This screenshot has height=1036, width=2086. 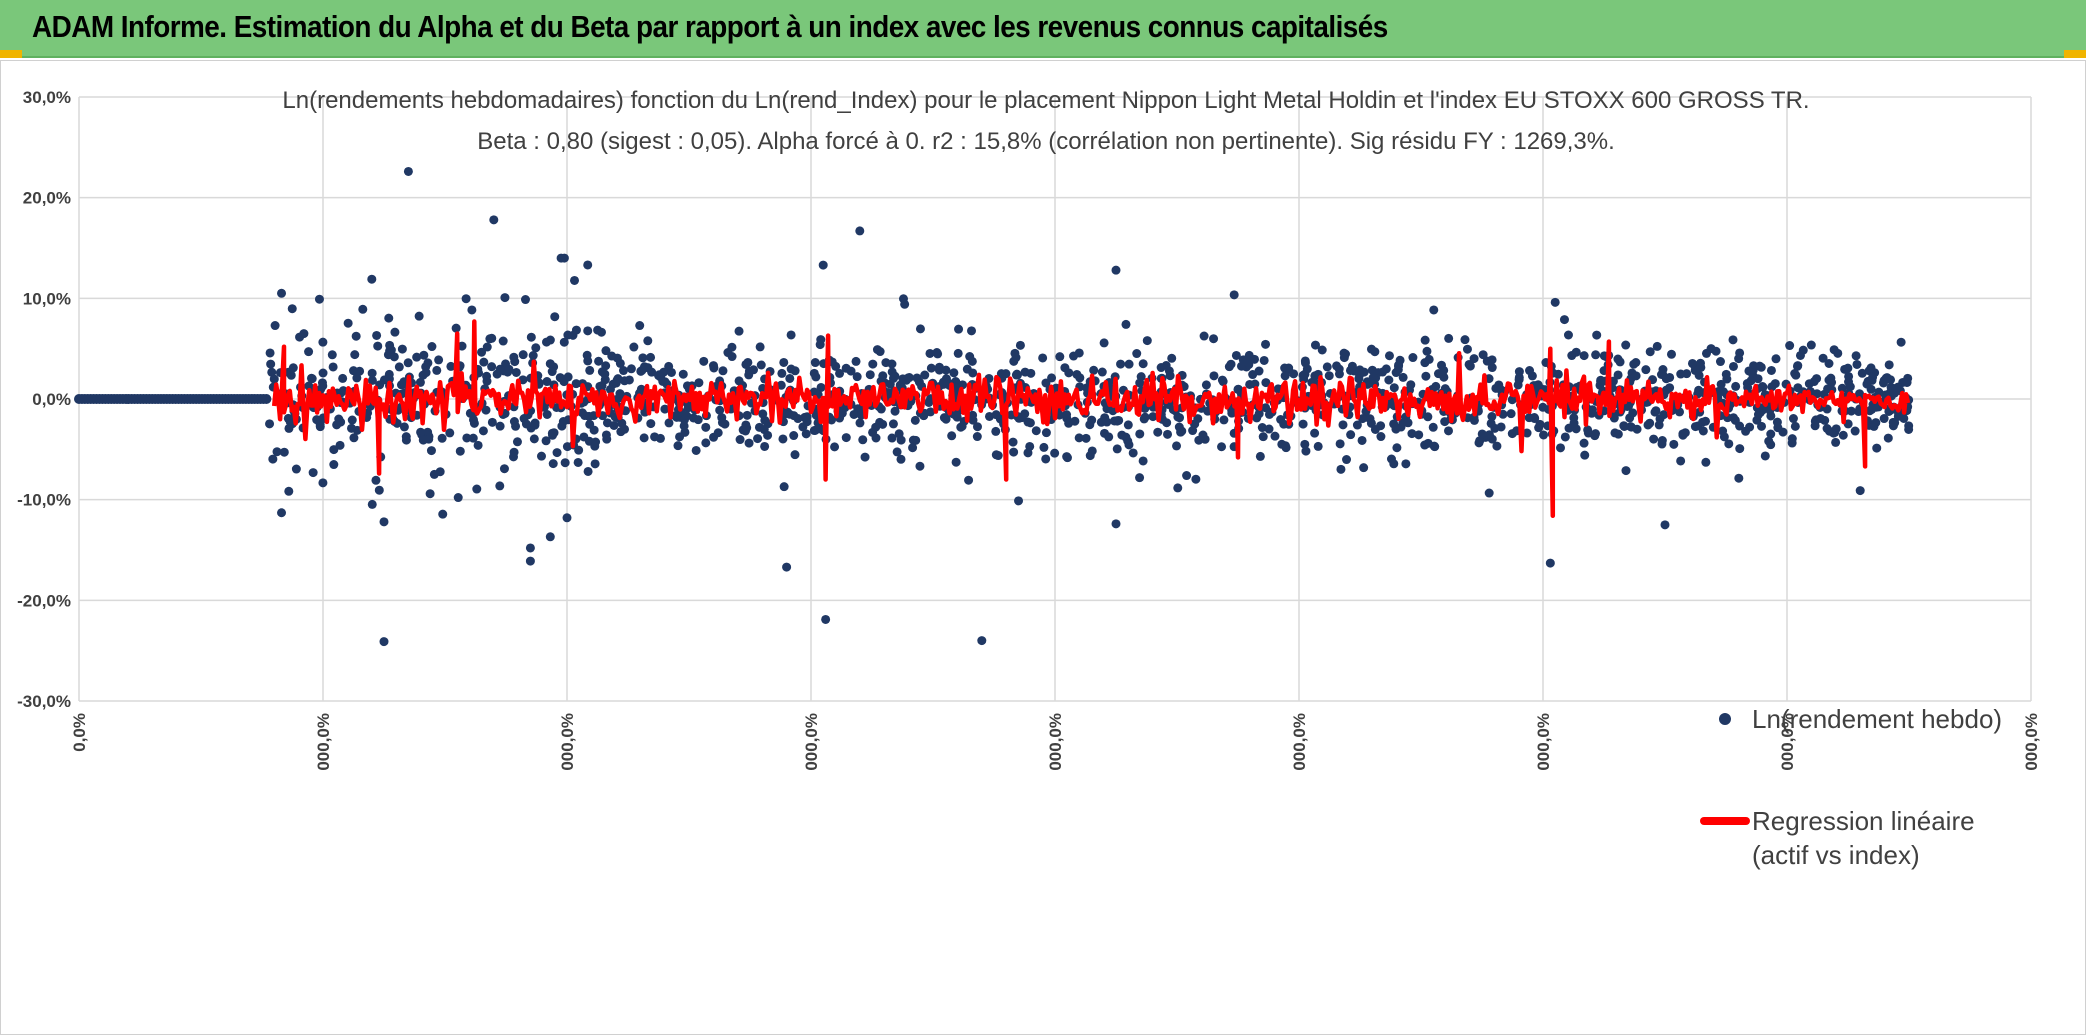 I want to click on y-tick-label: -20,0%, so click(x=44, y=600).